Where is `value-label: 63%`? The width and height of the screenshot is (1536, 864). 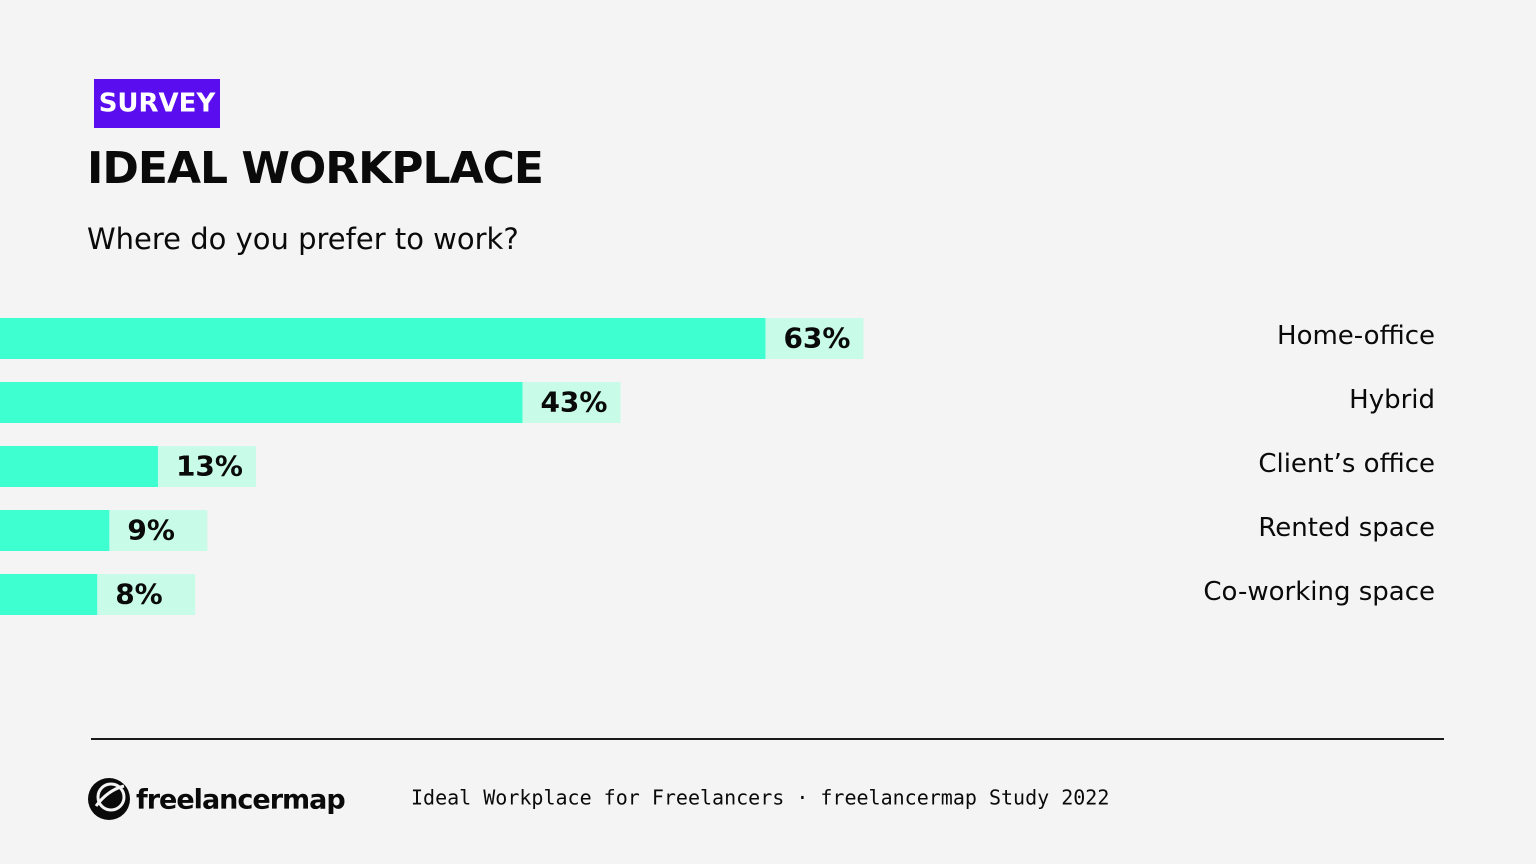 value-label: 63% is located at coordinates (816, 338).